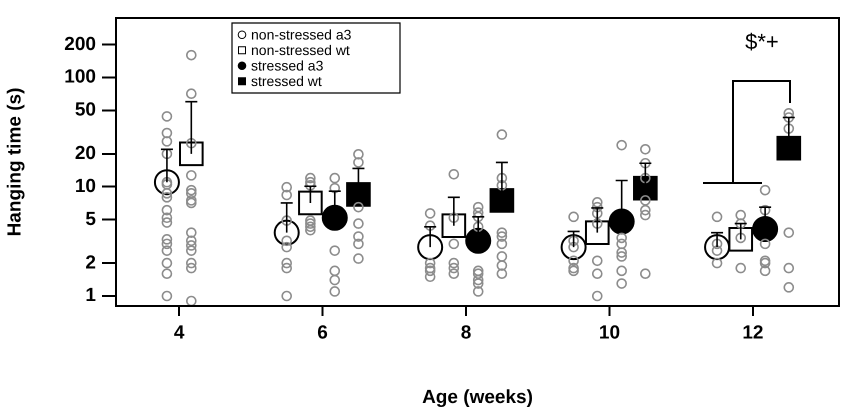  I want to click on y-tick-label: 200, so click(80, 44).